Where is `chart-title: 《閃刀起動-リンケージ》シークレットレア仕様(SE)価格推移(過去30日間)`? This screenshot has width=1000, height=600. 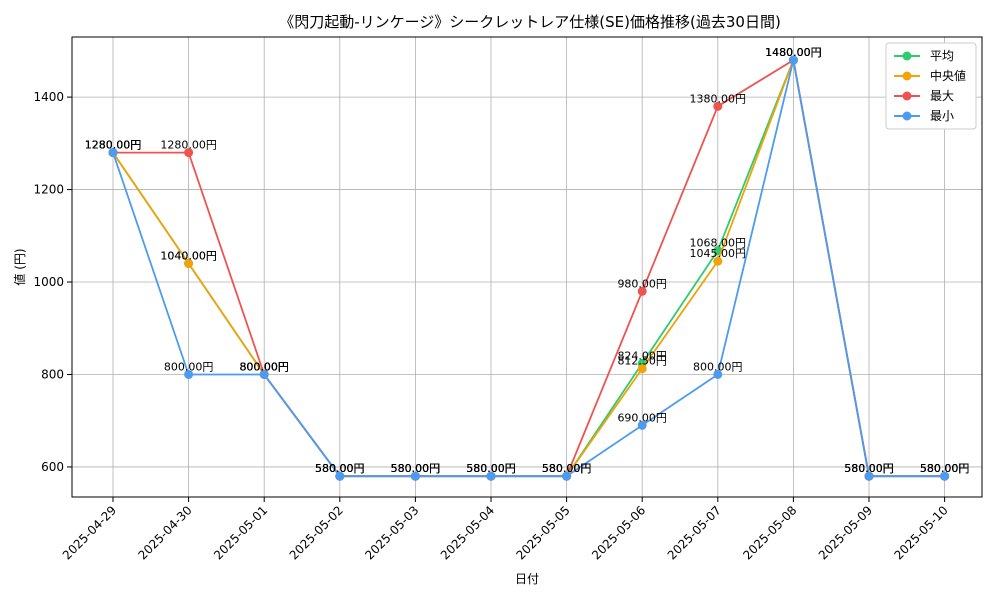
chart-title: 《閃刀起動-リンケージ》シークレットレア仕様(SE)価格推移(過去30日間) is located at coordinates (530, 22).